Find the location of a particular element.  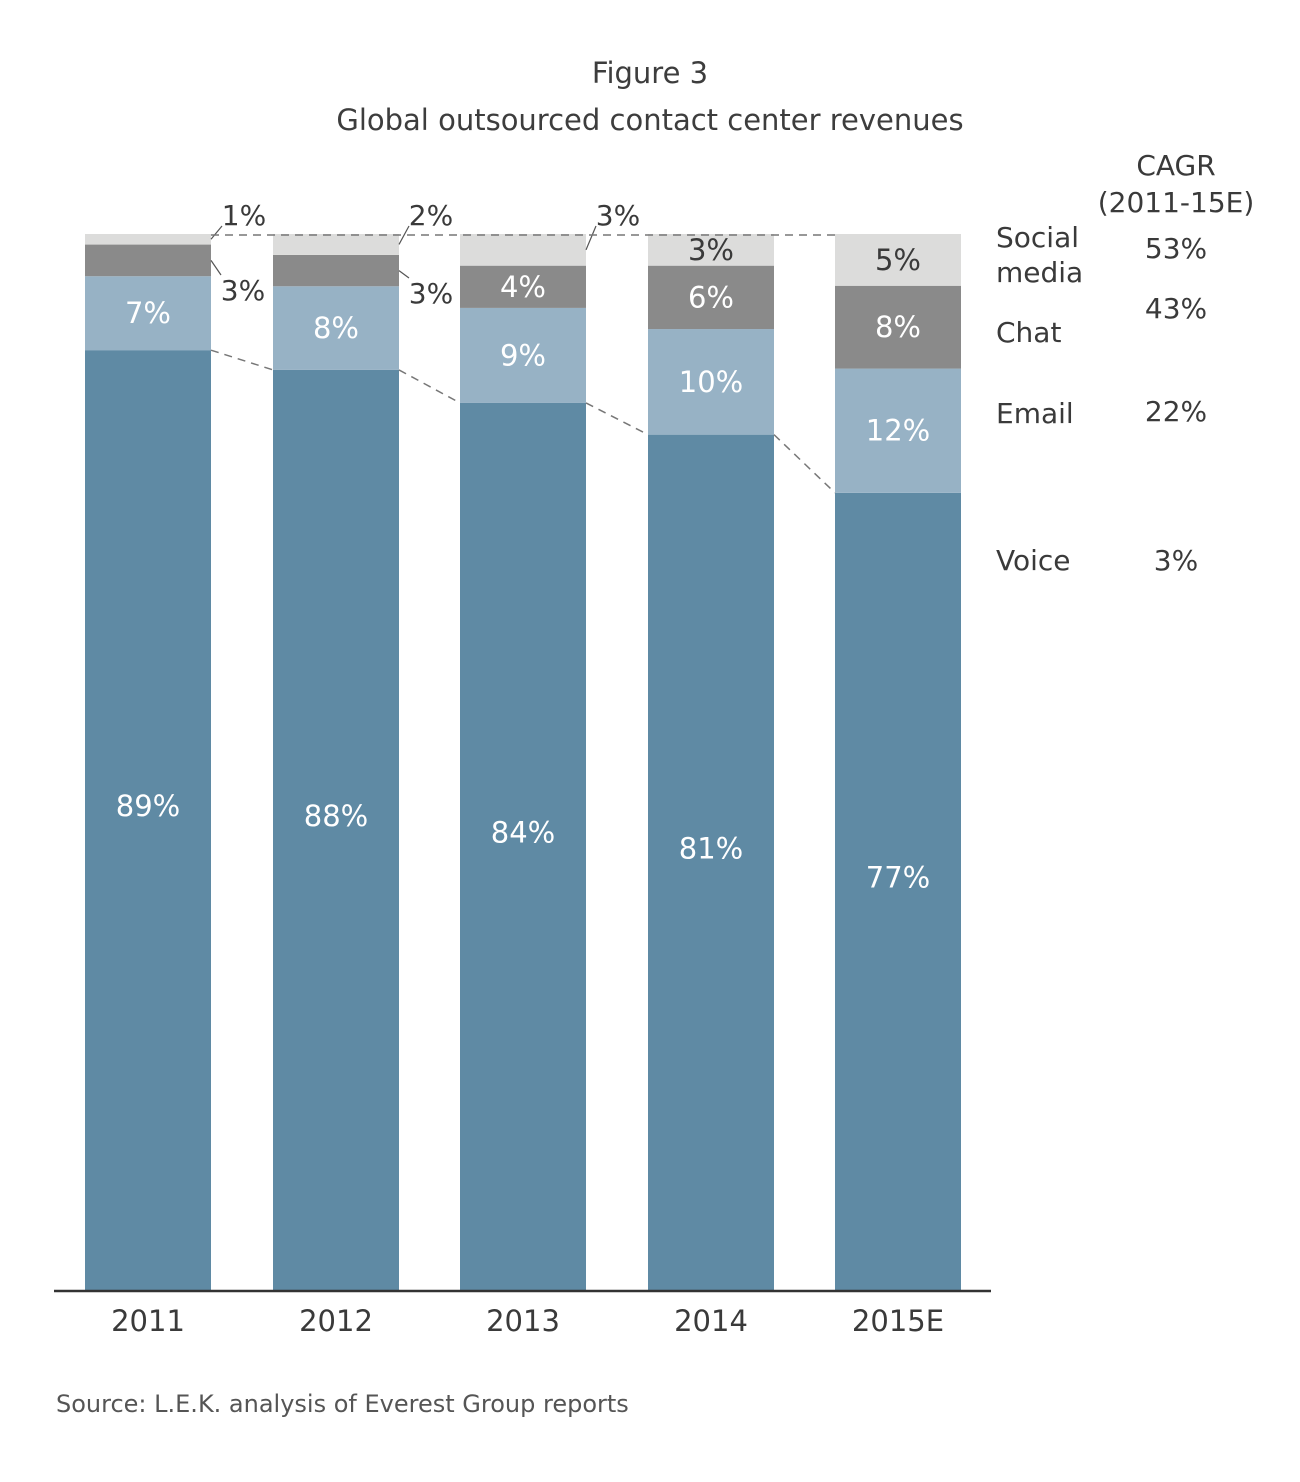

x-tick-label: 2011 is located at coordinates (148, 1321).